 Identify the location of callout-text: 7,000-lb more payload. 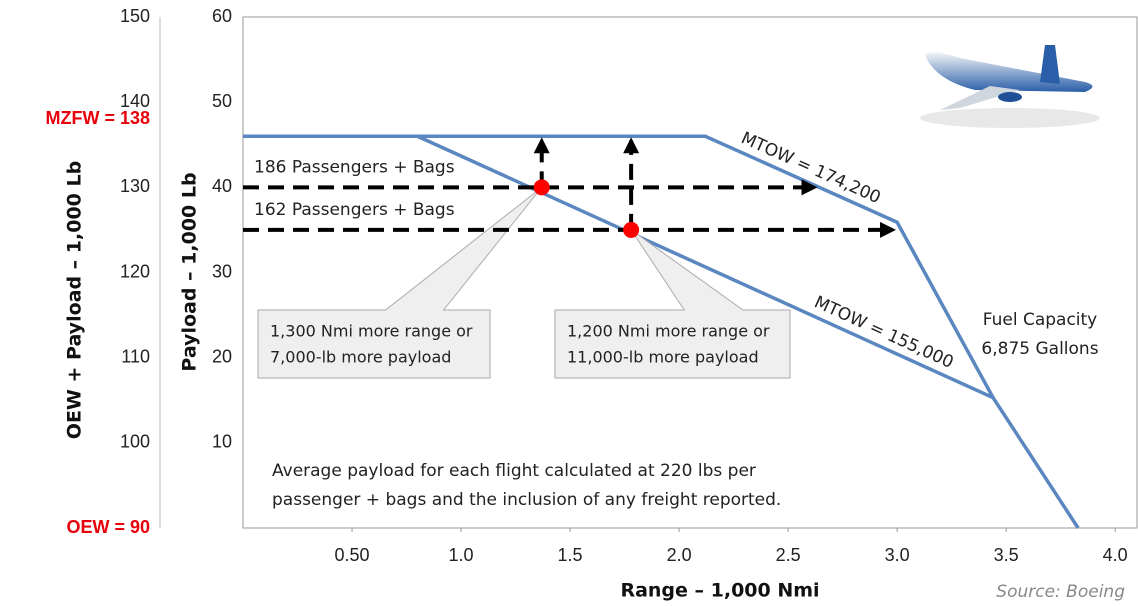
(360, 357).